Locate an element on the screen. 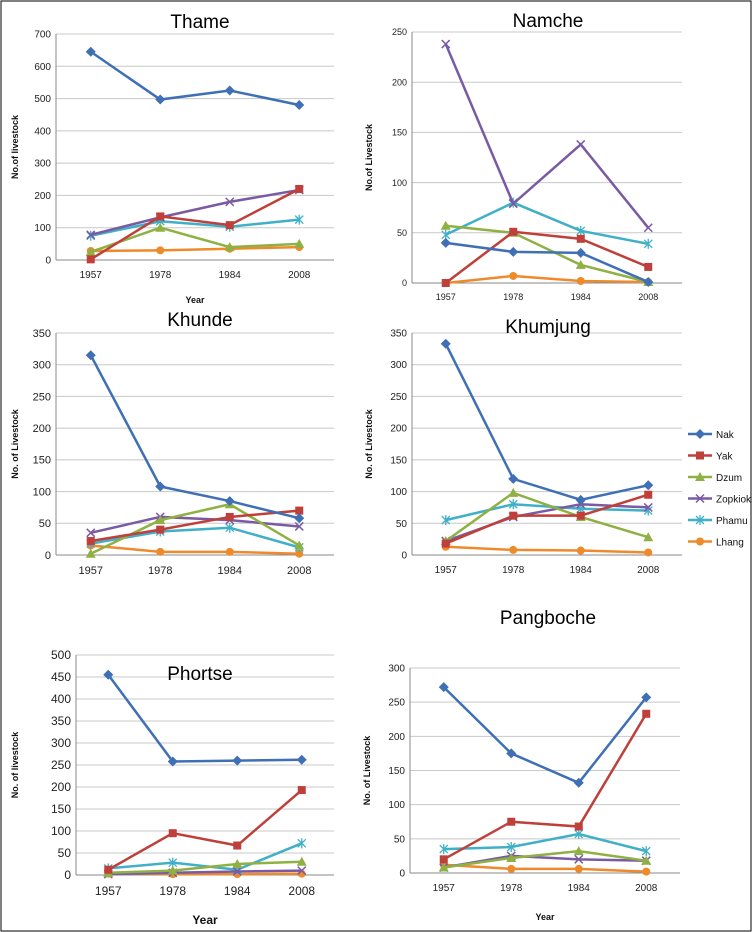  chart-title: Phortse is located at coordinates (199, 674).